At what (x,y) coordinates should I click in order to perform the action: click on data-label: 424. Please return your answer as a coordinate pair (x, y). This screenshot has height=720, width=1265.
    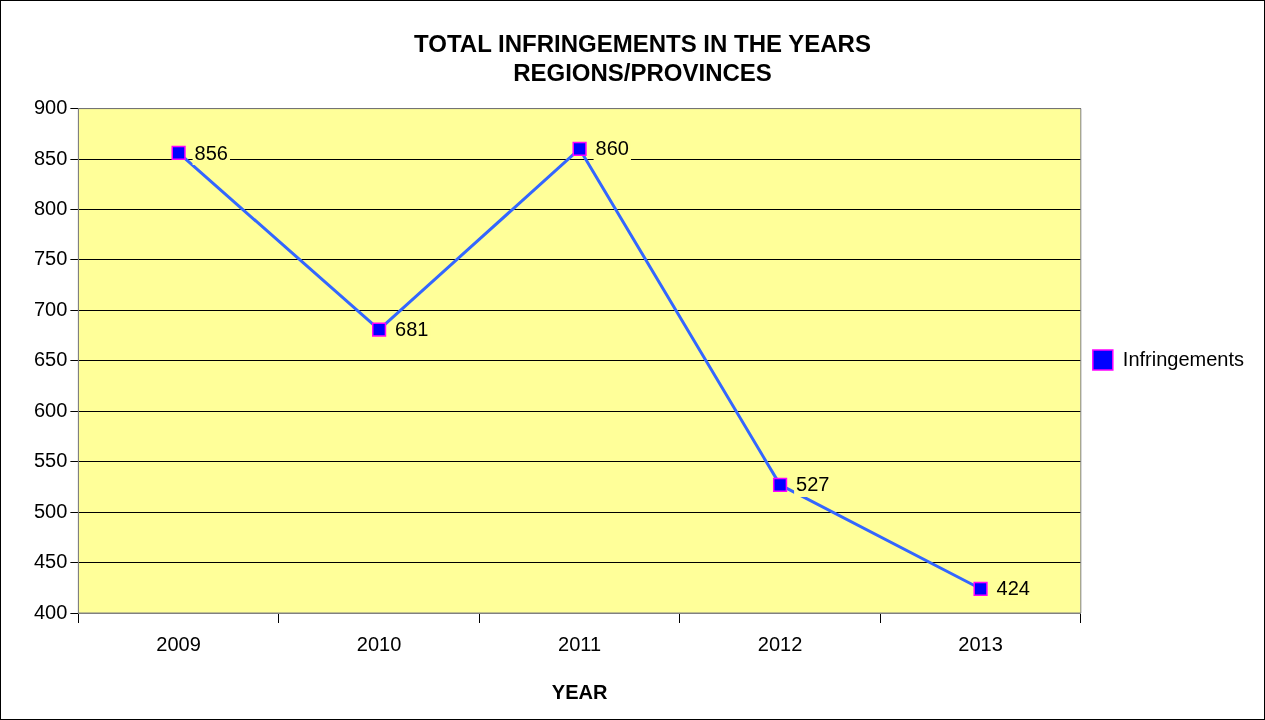
    Looking at the image, I should click on (1013, 588).